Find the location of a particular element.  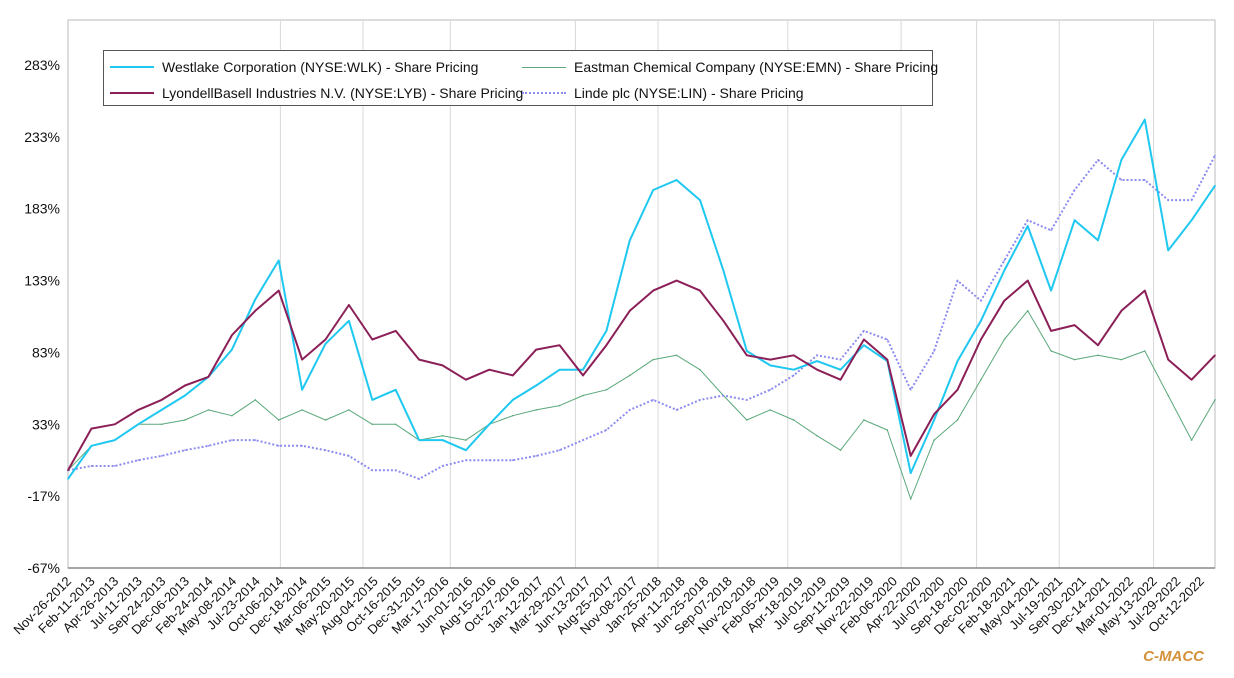

y-tick-label: 133% is located at coordinates (42, 281).